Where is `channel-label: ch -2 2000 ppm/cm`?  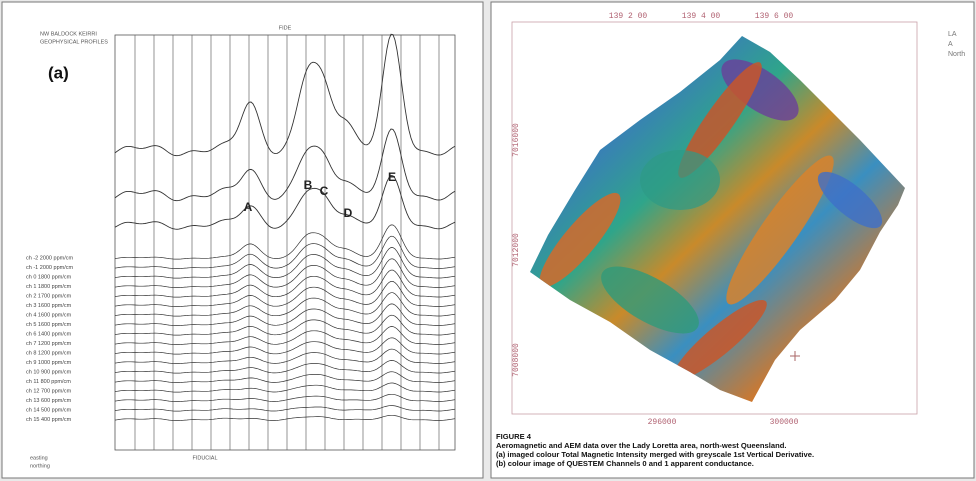 channel-label: ch -2 2000 ppm/cm is located at coordinates (49, 258).